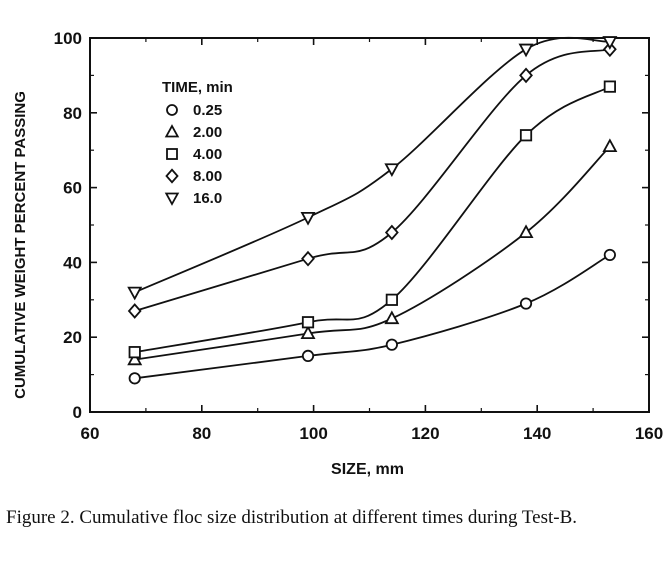  Describe the element at coordinates (392, 170) in the screenshot. I see `point-16.0-114` at that location.